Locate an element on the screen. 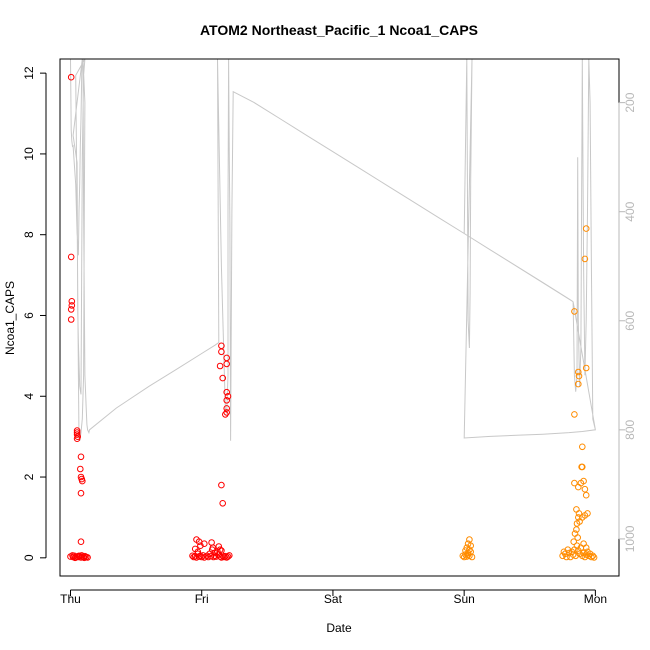  y-axis-right: 200 400 600 800 1000 is located at coordinates (627, 322).